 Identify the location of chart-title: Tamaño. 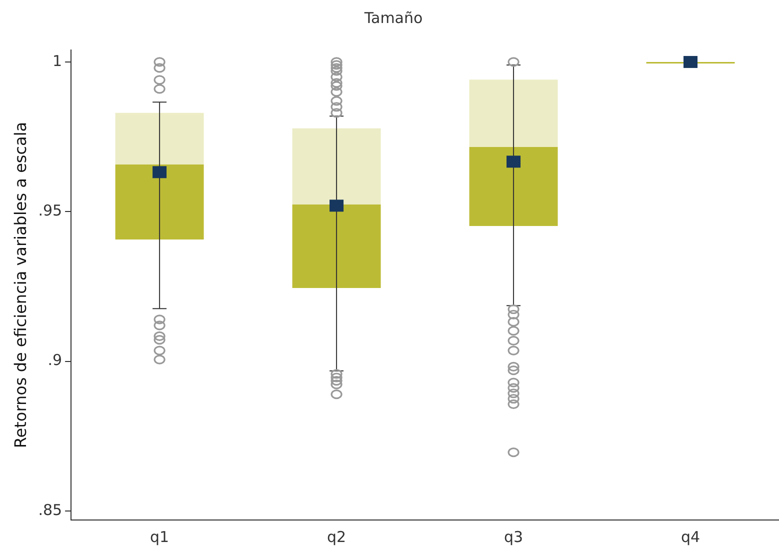
(393, 17).